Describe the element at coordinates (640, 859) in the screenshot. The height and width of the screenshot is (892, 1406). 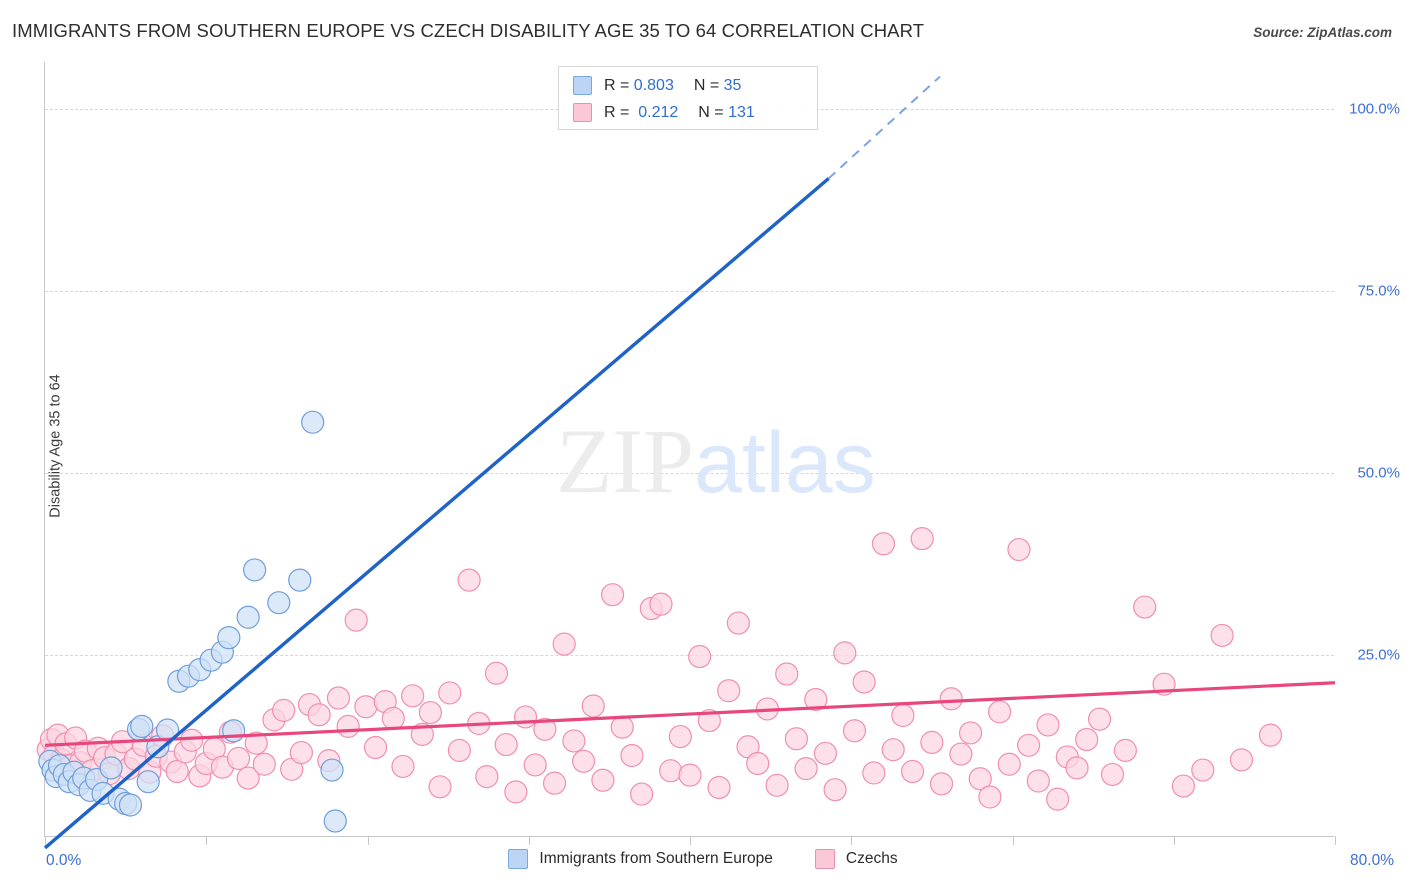
I see `legend-item-immigrants: Immigrants from Southern Europe` at that location.